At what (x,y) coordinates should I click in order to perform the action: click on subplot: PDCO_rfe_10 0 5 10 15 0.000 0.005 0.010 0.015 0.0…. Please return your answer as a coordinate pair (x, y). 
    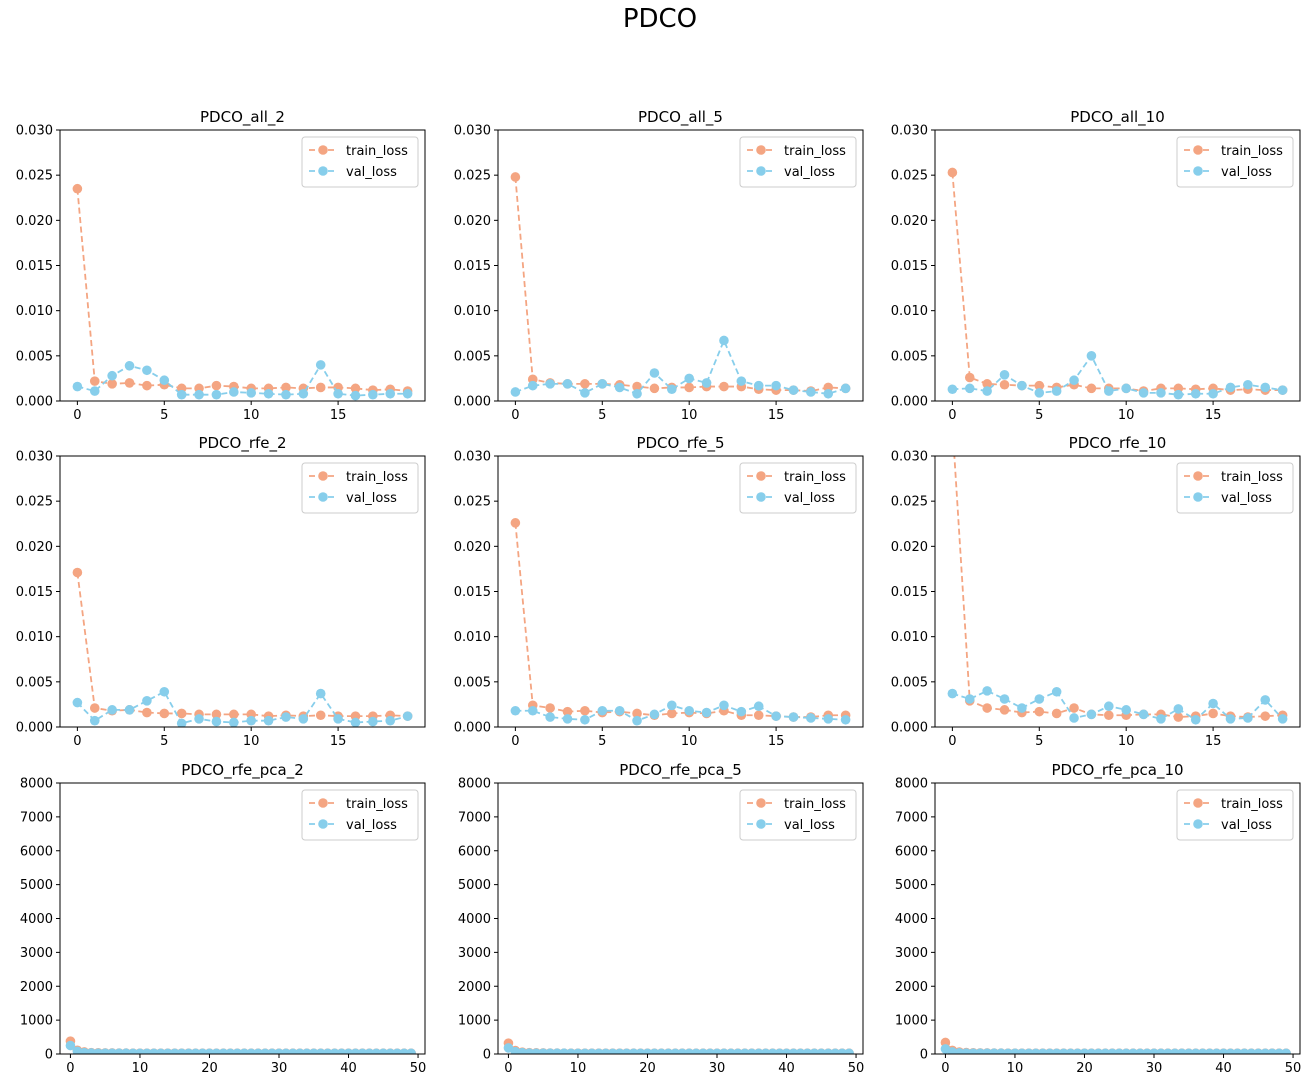
    Looking at the image, I should click on (1096, 591).